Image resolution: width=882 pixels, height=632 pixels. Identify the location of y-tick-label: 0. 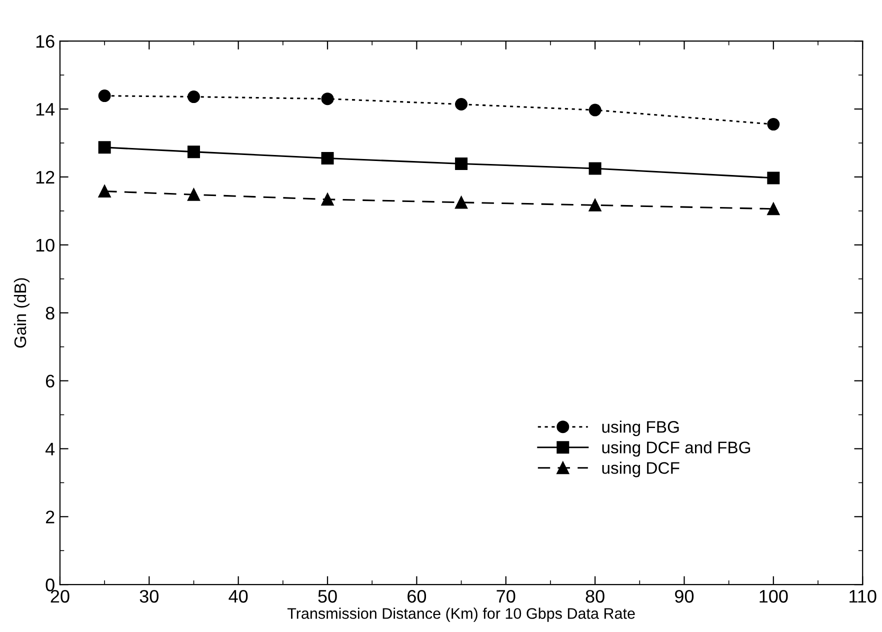
(50, 585).